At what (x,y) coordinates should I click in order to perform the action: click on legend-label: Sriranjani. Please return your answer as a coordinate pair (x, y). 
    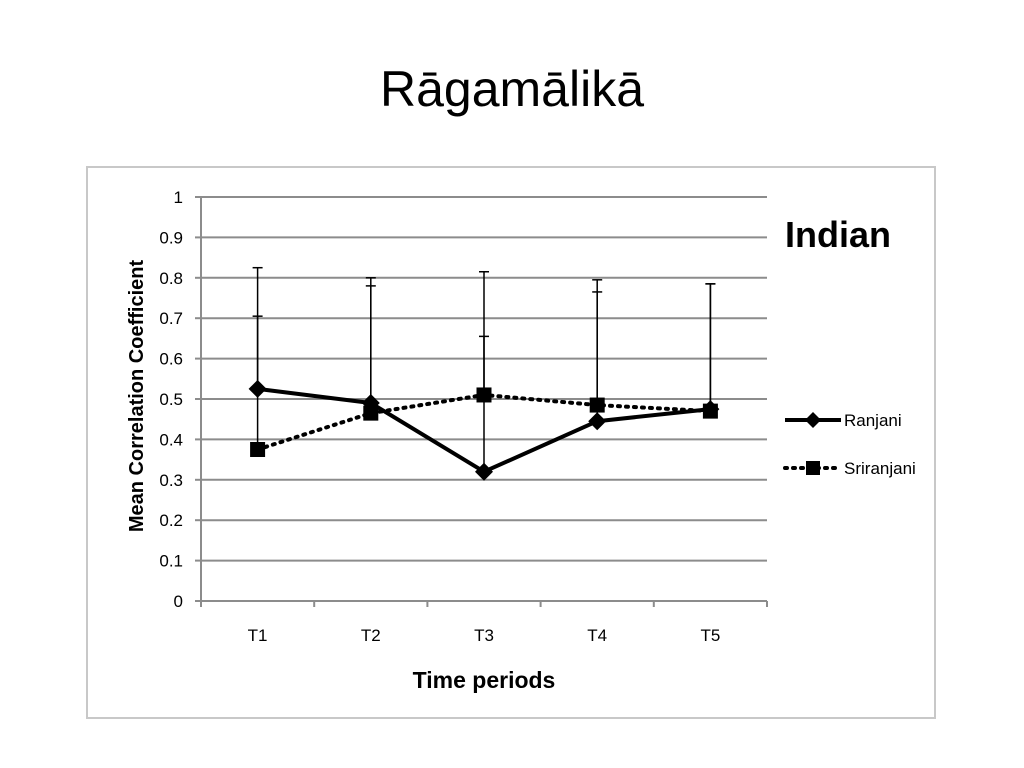
    Looking at the image, I should click on (880, 468).